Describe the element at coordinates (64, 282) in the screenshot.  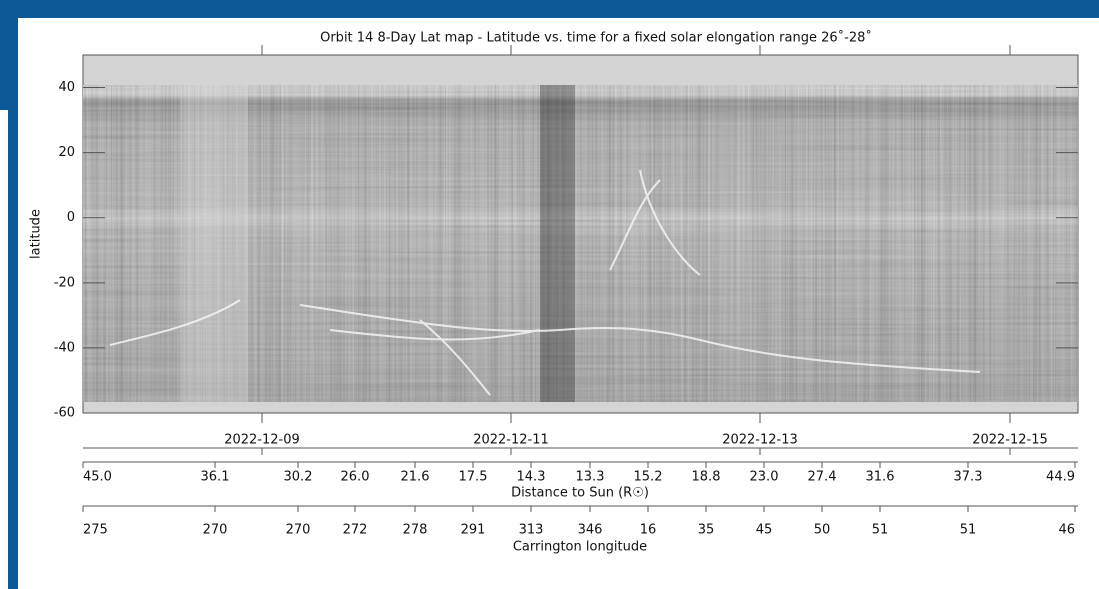
I see `y-tick-label: -20` at that location.